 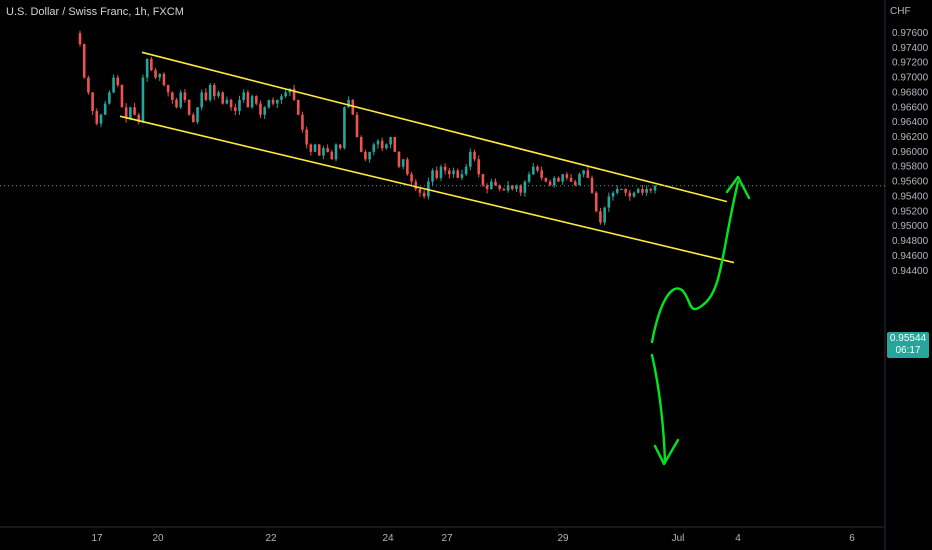 I want to click on time-tick-label: 20, so click(x=158, y=538).